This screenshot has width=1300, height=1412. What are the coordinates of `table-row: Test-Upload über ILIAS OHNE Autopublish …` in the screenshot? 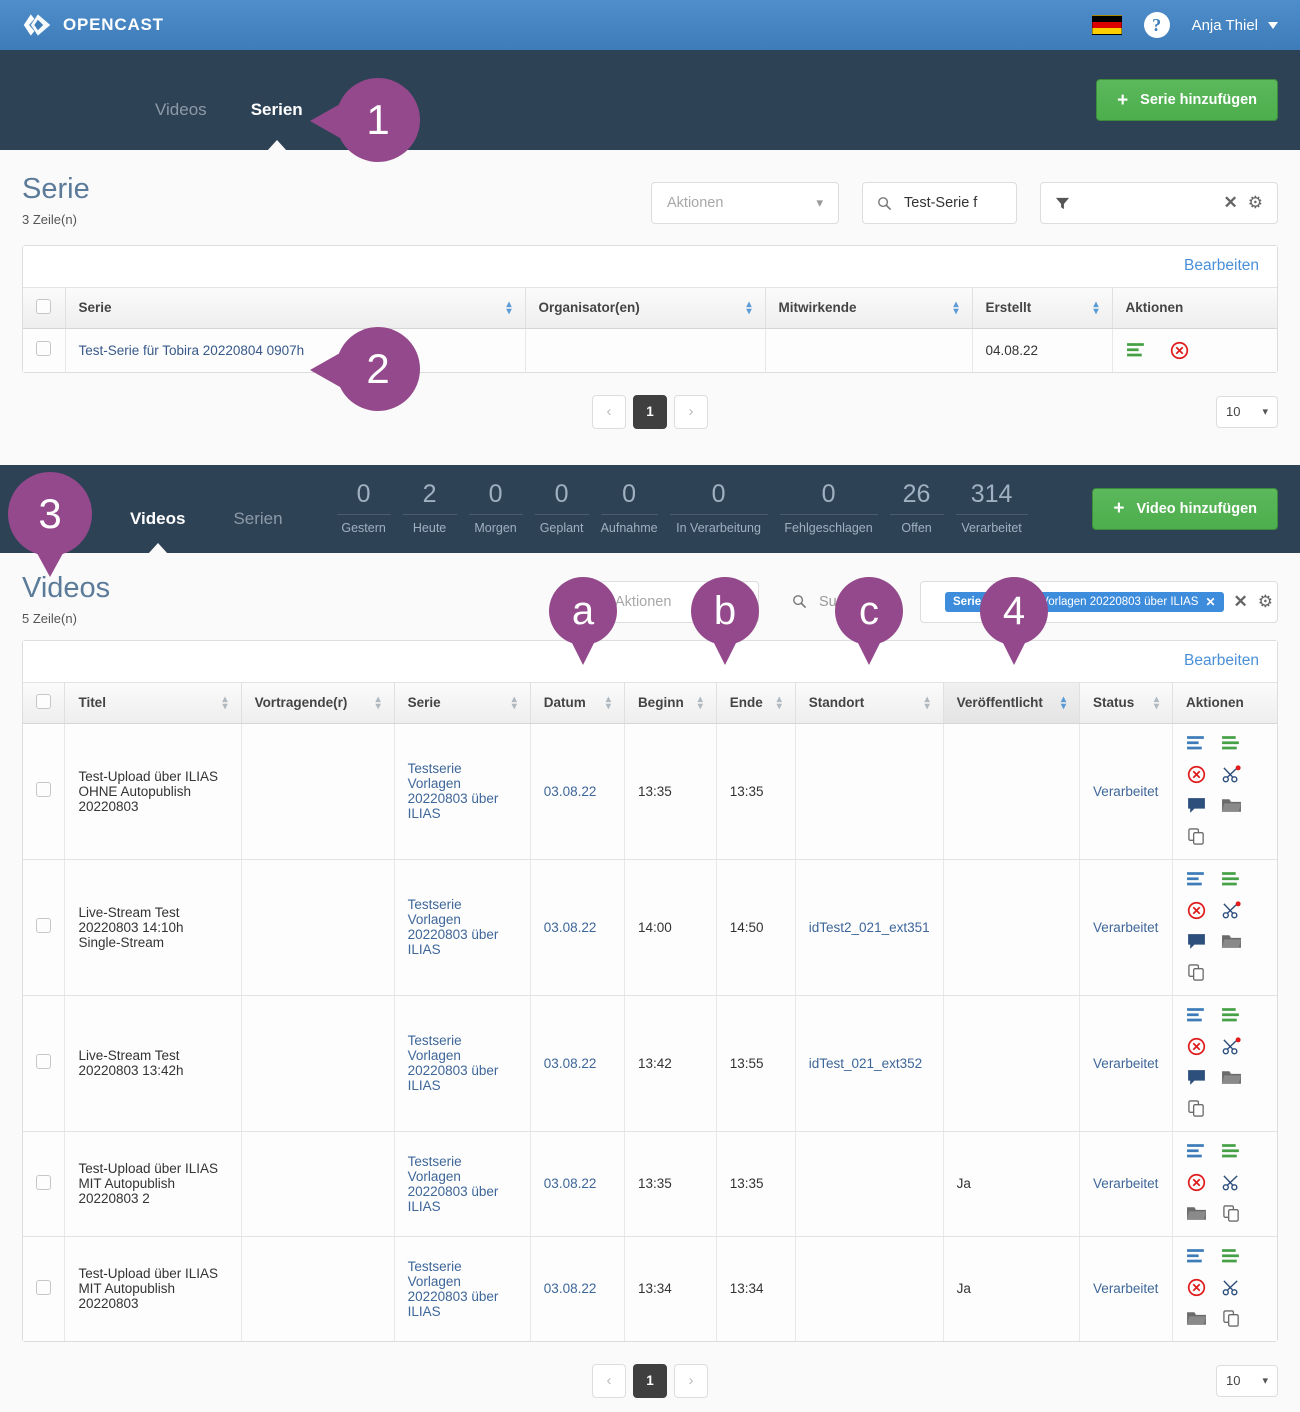 It's located at (650, 791).